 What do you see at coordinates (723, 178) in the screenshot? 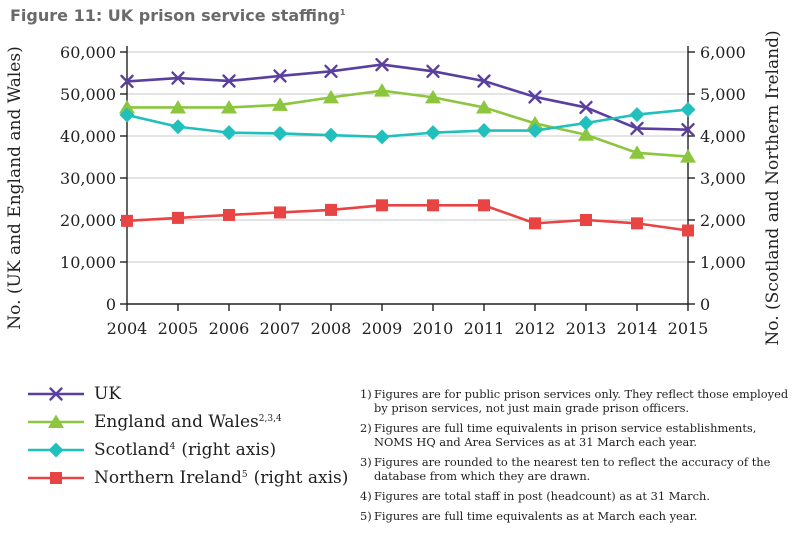
I see `y-tick-label-right: 3,000` at bounding box center [723, 178].